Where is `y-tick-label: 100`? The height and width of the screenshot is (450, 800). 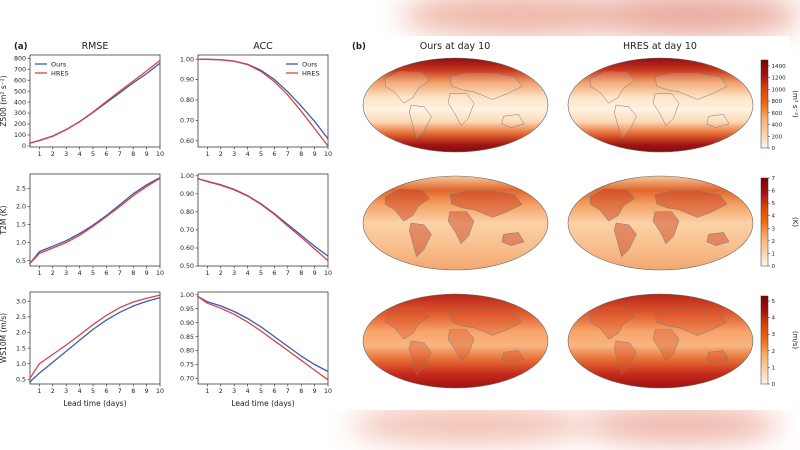
y-tick-label: 100 is located at coordinates (20, 135).